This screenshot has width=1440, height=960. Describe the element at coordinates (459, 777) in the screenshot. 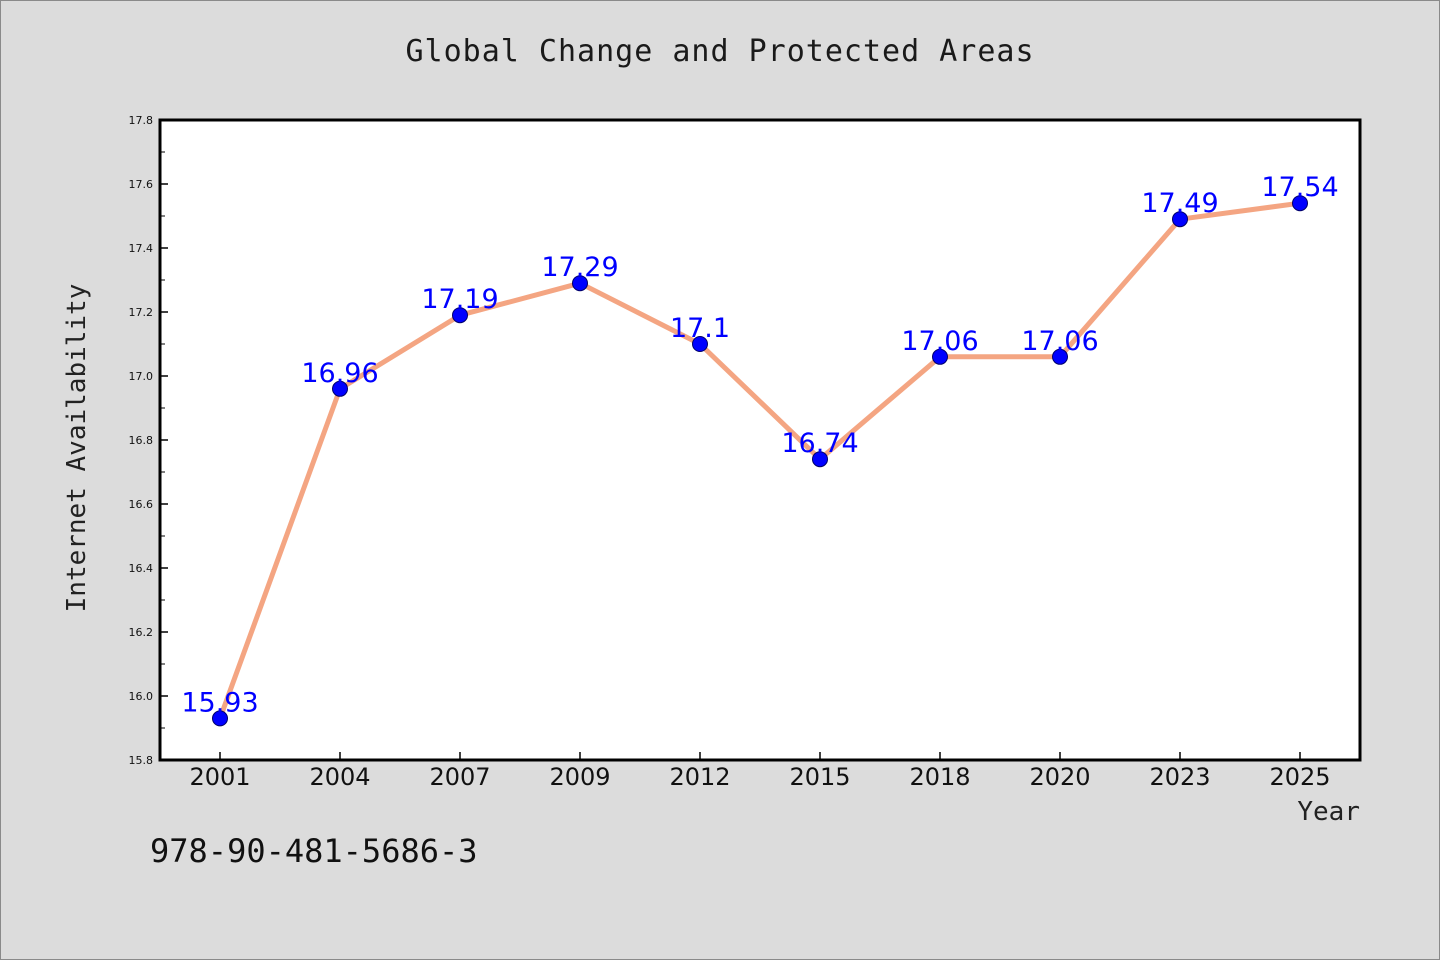

I see `x-tick-label: 2007` at that location.